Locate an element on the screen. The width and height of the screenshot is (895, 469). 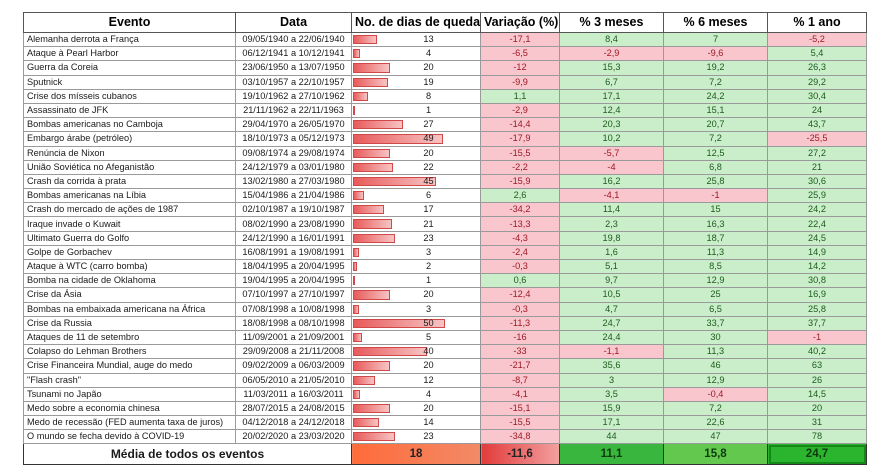
cell-data: 18/10/1973 a 05/12/1973 is located at coordinates (293, 139).